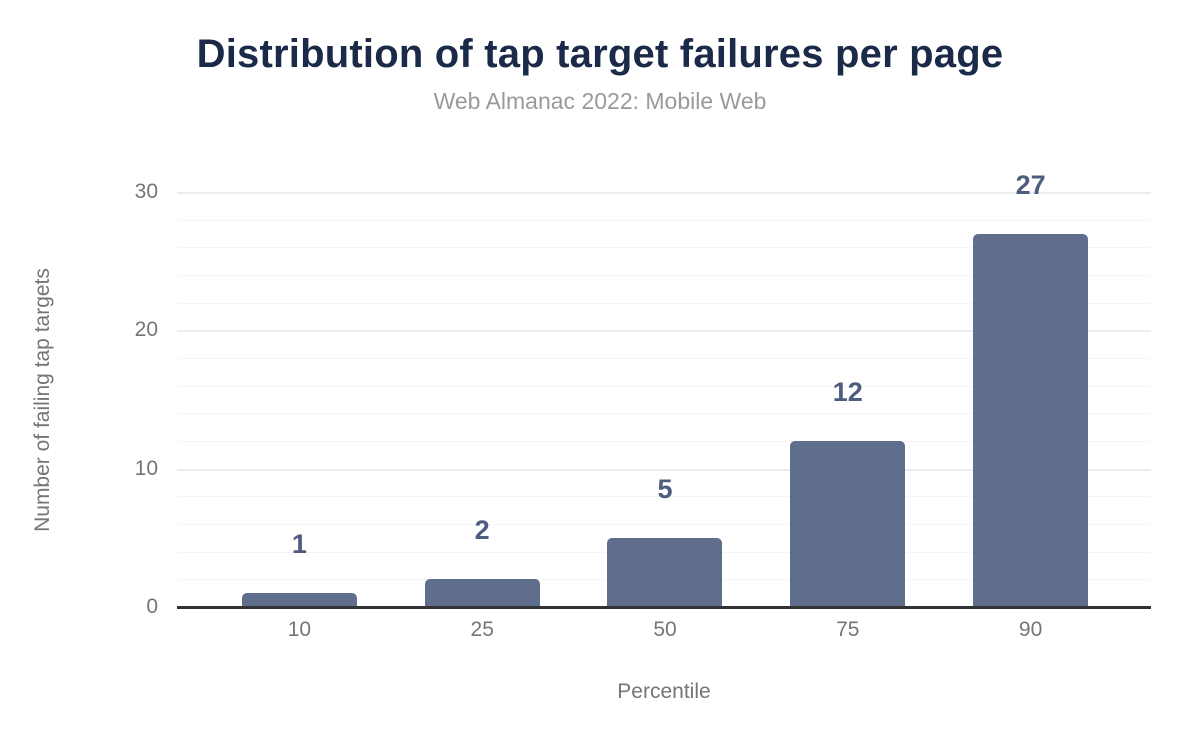 This screenshot has width=1200, height=742. What do you see at coordinates (665, 488) in the screenshot?
I see `bar-value-label: 5` at bounding box center [665, 488].